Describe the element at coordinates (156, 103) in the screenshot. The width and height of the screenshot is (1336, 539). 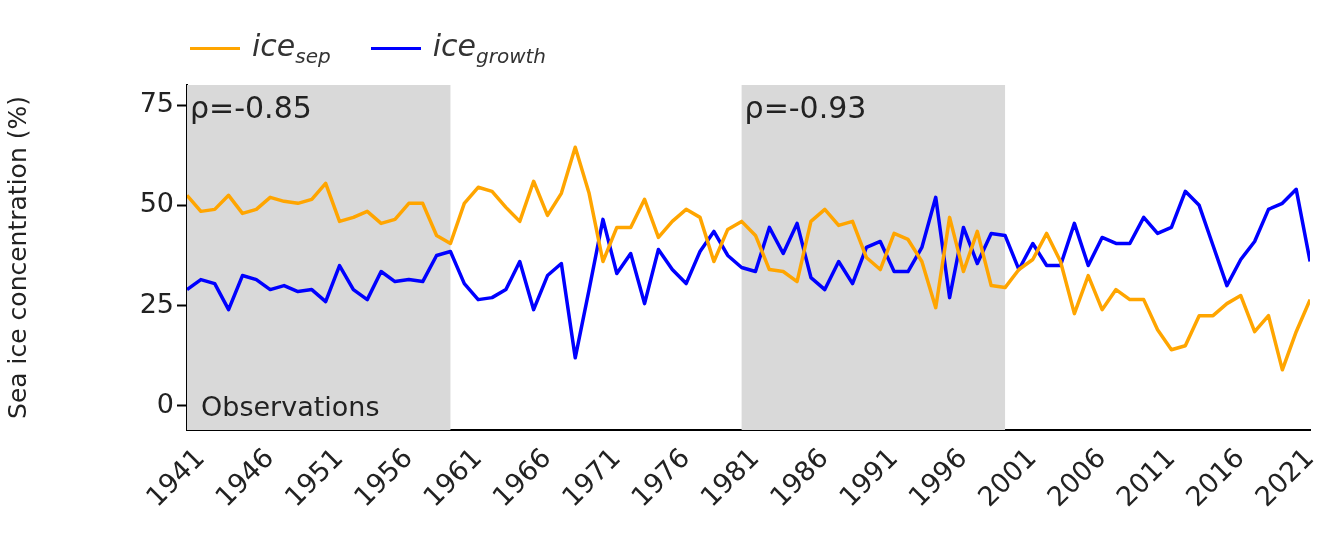
I see `y-tick-label: 75` at that location.